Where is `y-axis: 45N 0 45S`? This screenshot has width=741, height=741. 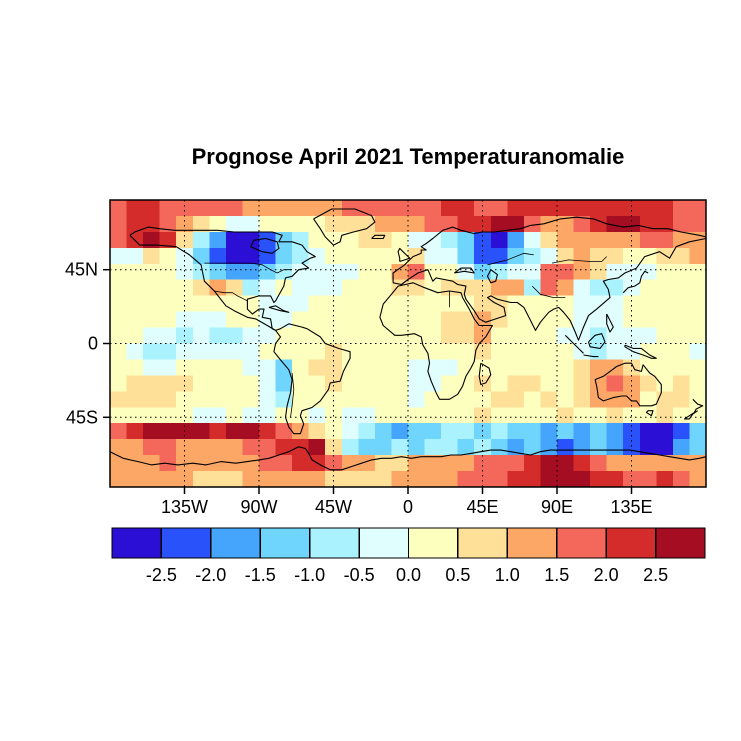
y-axis: 45N 0 45S is located at coordinates (87, 343).